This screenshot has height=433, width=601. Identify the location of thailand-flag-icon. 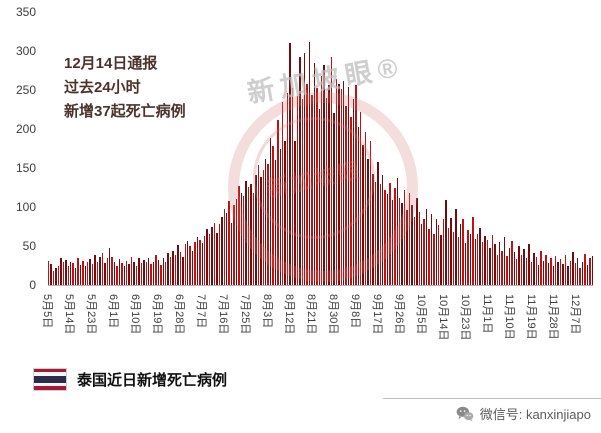
(50, 379).